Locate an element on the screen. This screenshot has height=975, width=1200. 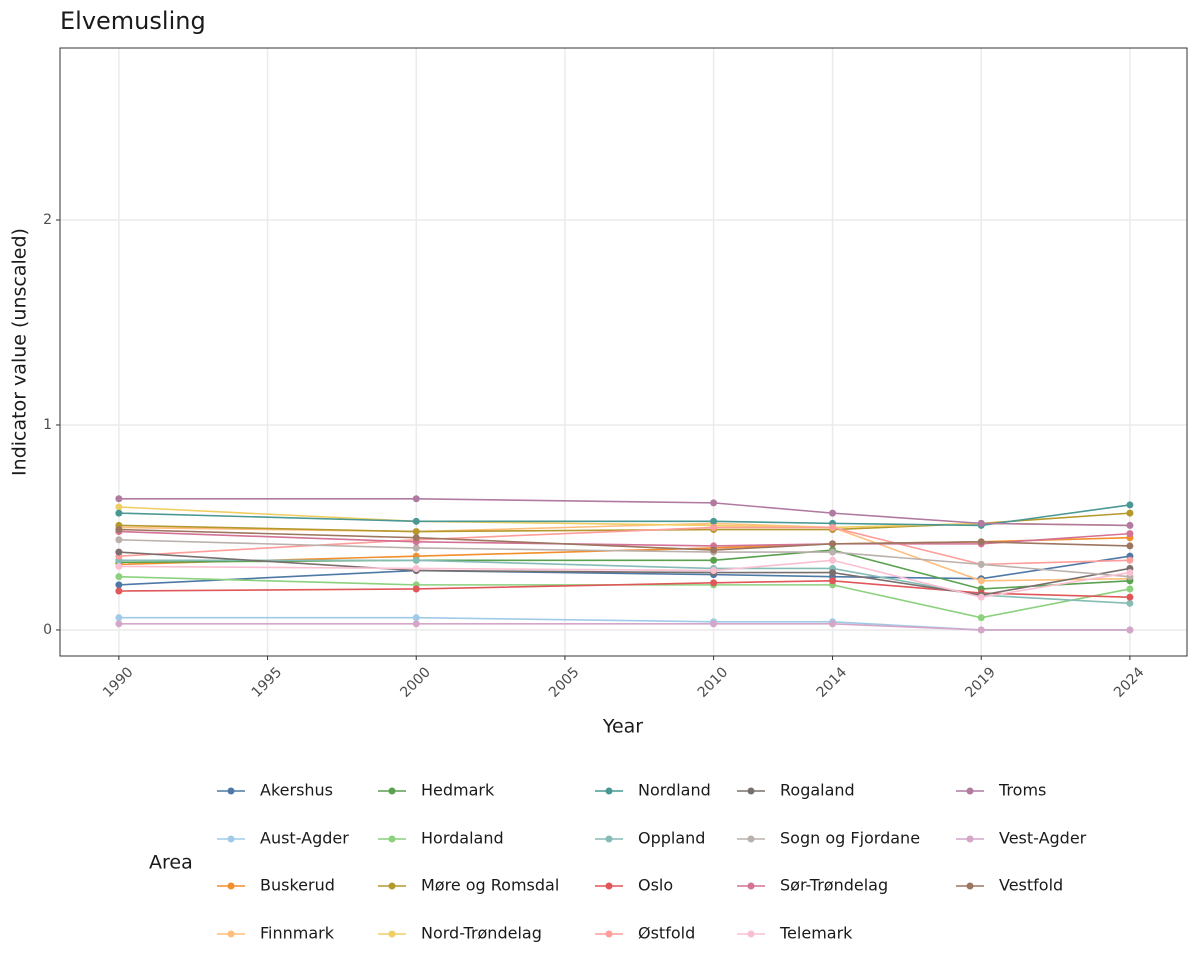
x-tick-label: 1990 is located at coordinates (118, 682).